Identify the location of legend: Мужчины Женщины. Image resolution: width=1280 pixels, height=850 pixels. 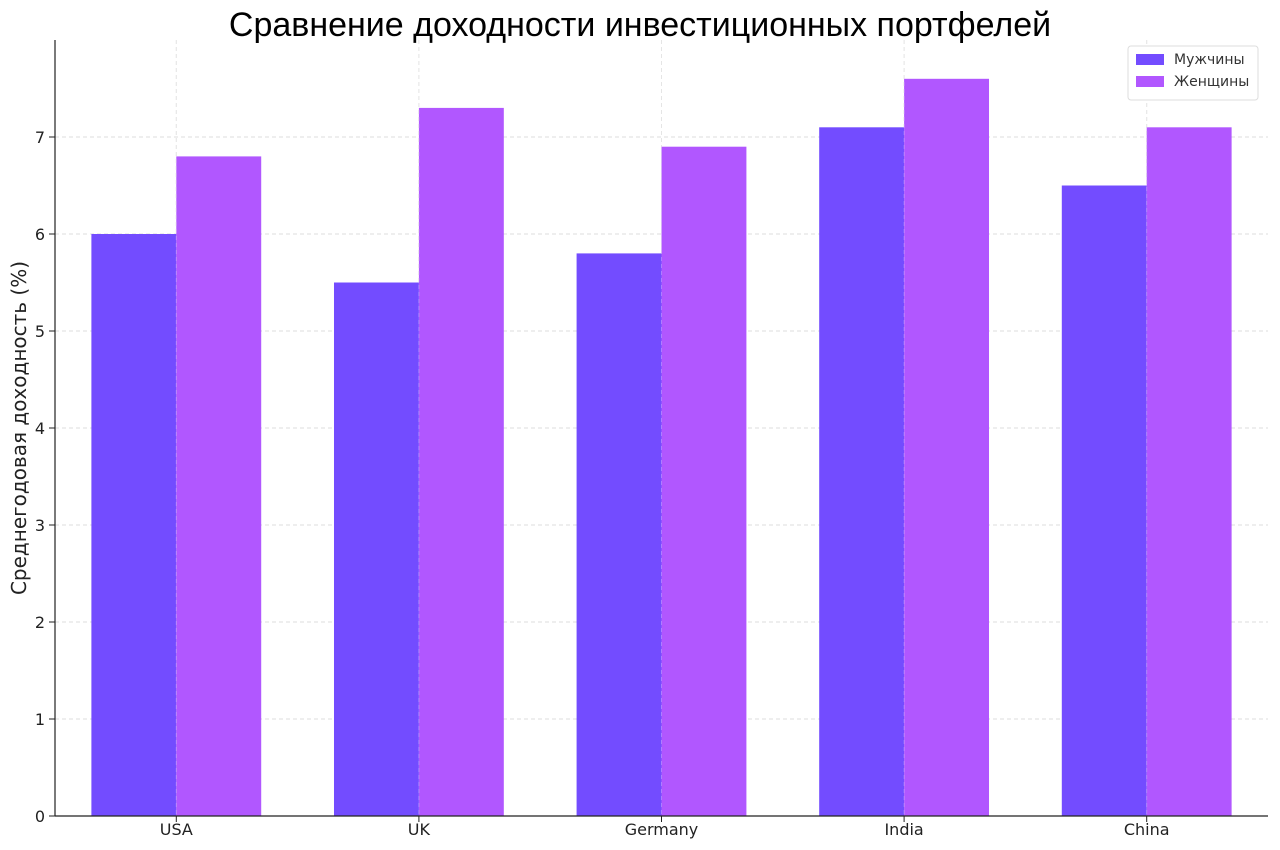
(1193, 73).